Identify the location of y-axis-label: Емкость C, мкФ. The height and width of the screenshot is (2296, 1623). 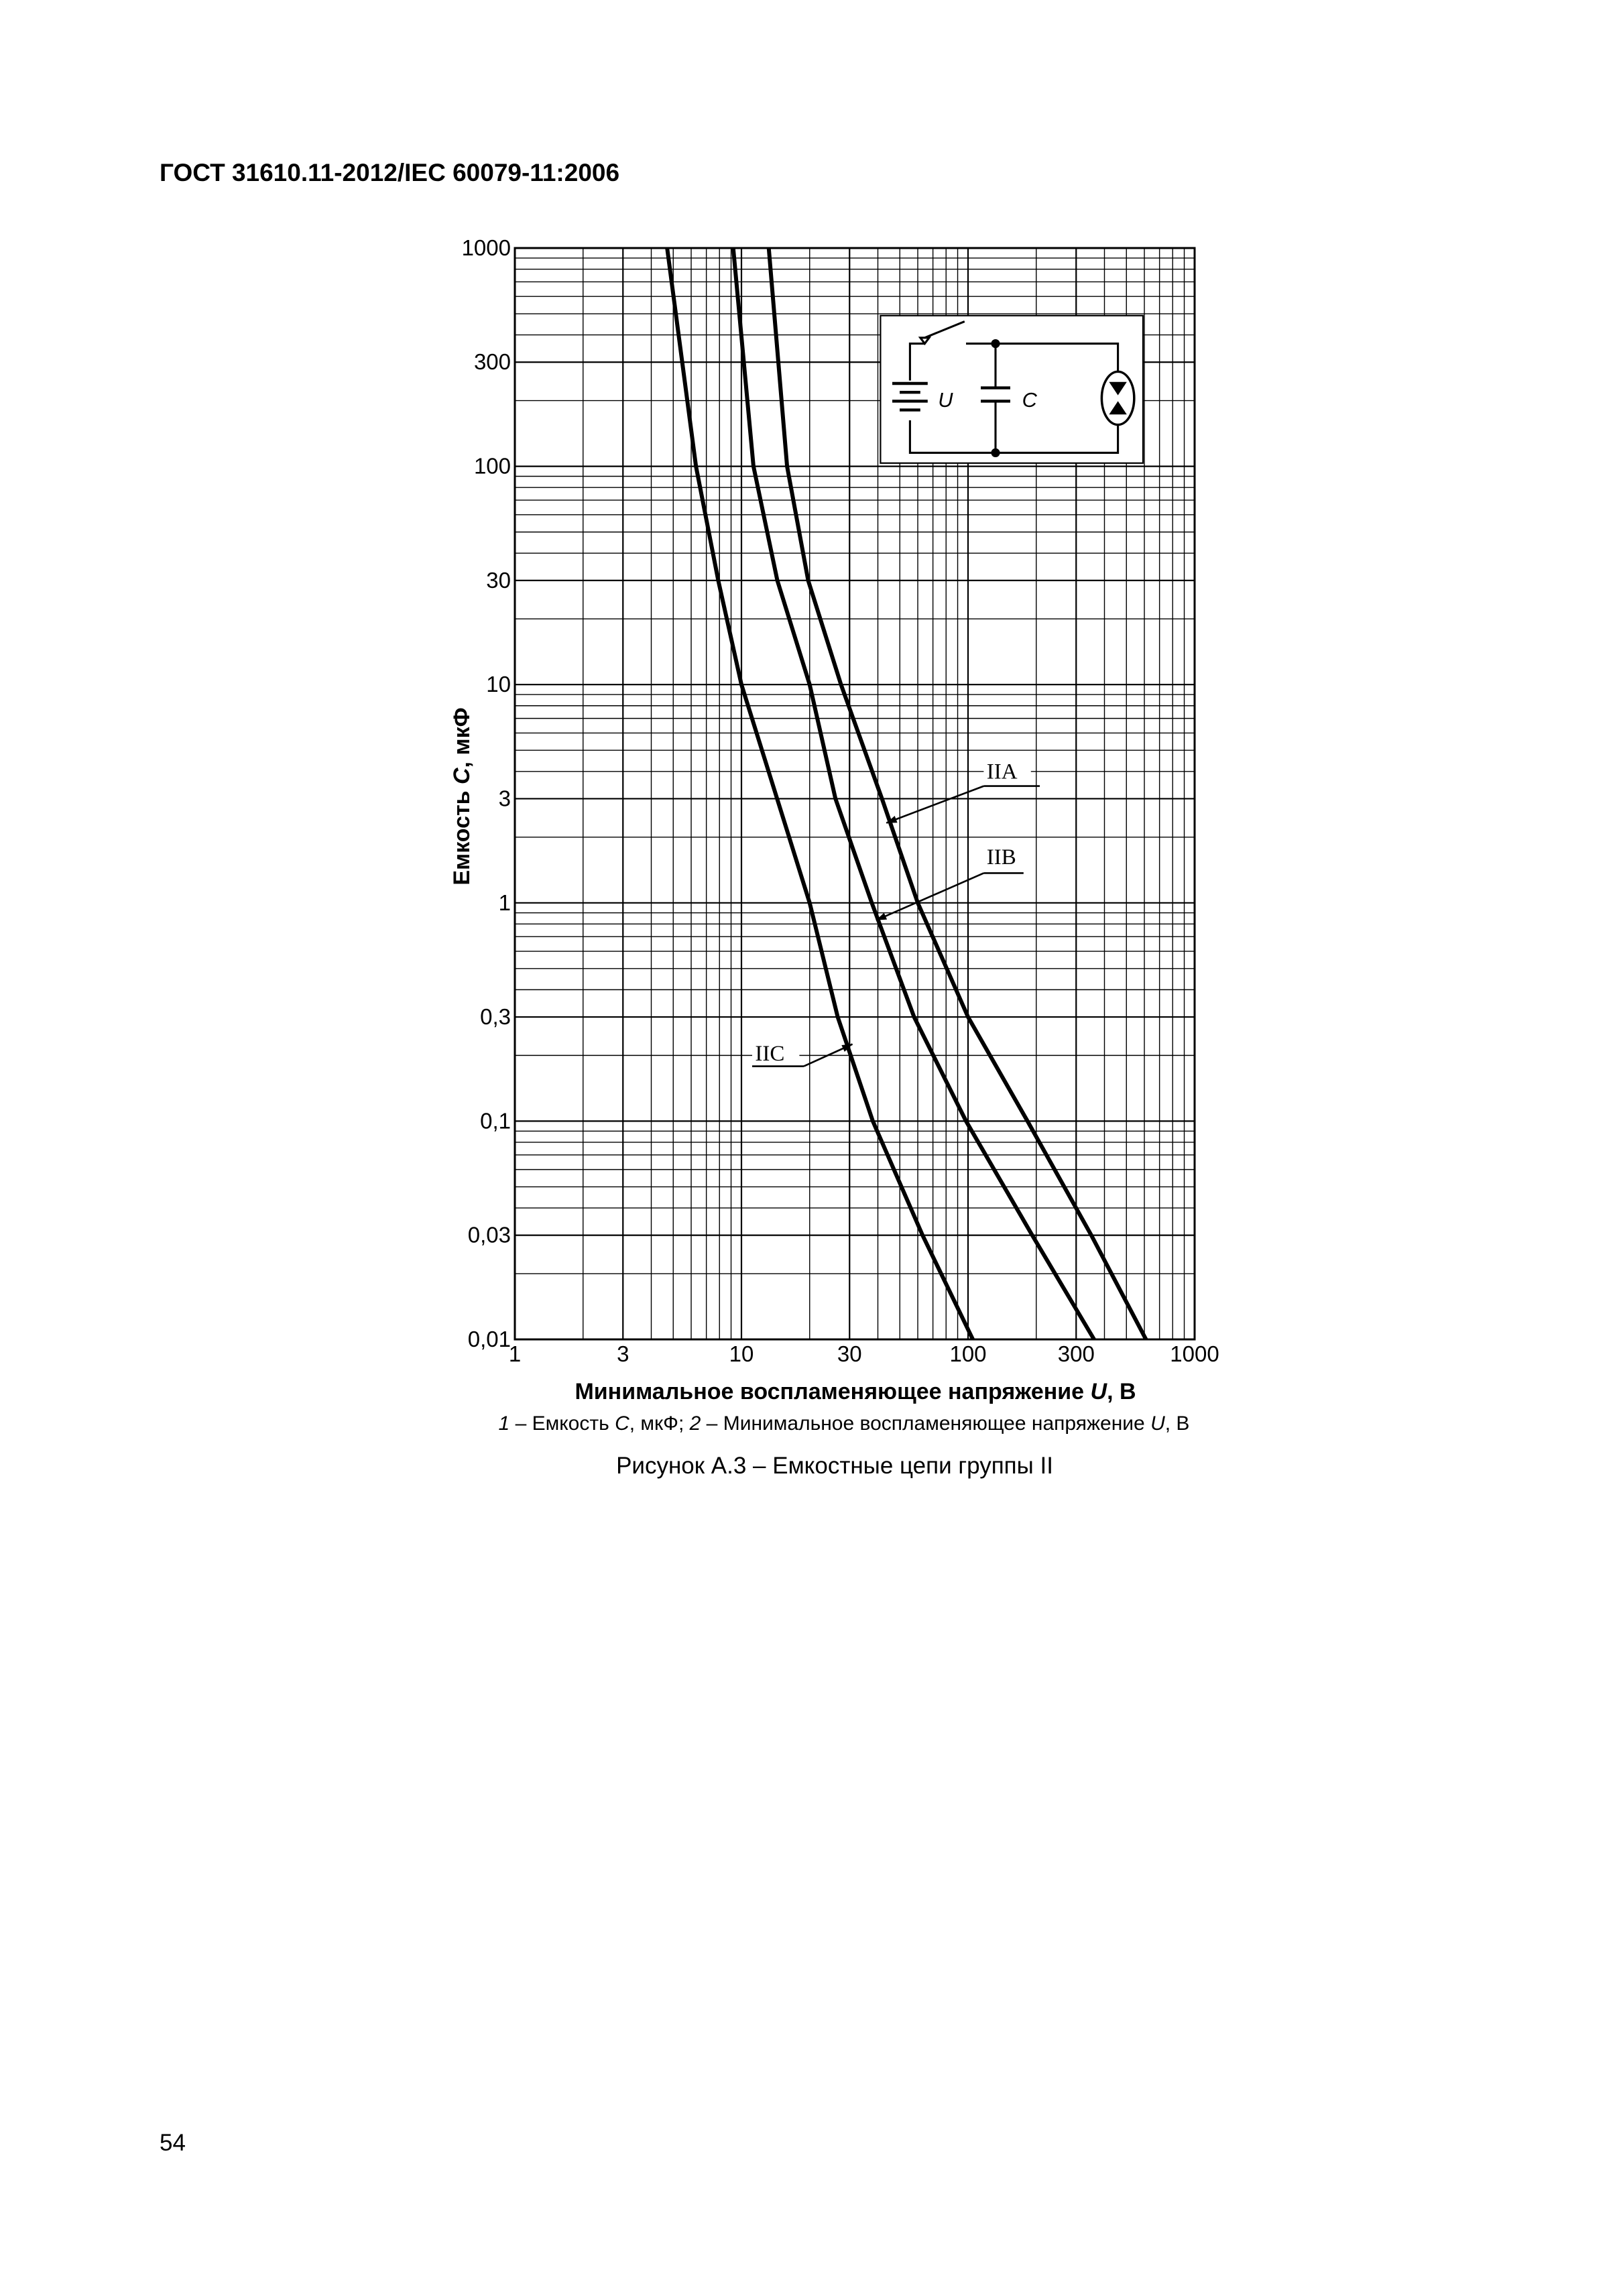
(462, 796).